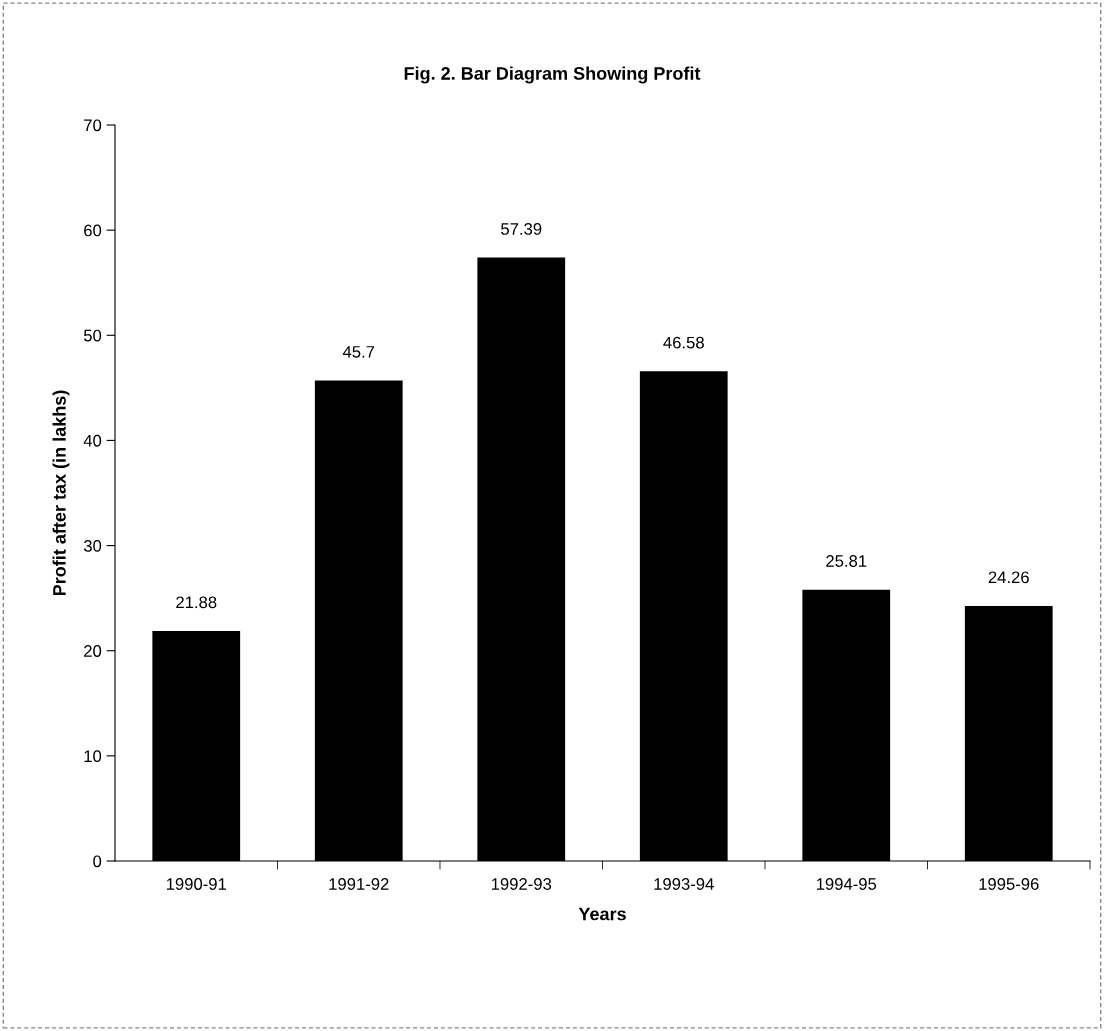 Image resolution: width=1104 pixels, height=1031 pixels. Describe the element at coordinates (93, 125) in the screenshot. I see `y-tick-label: 70` at that location.